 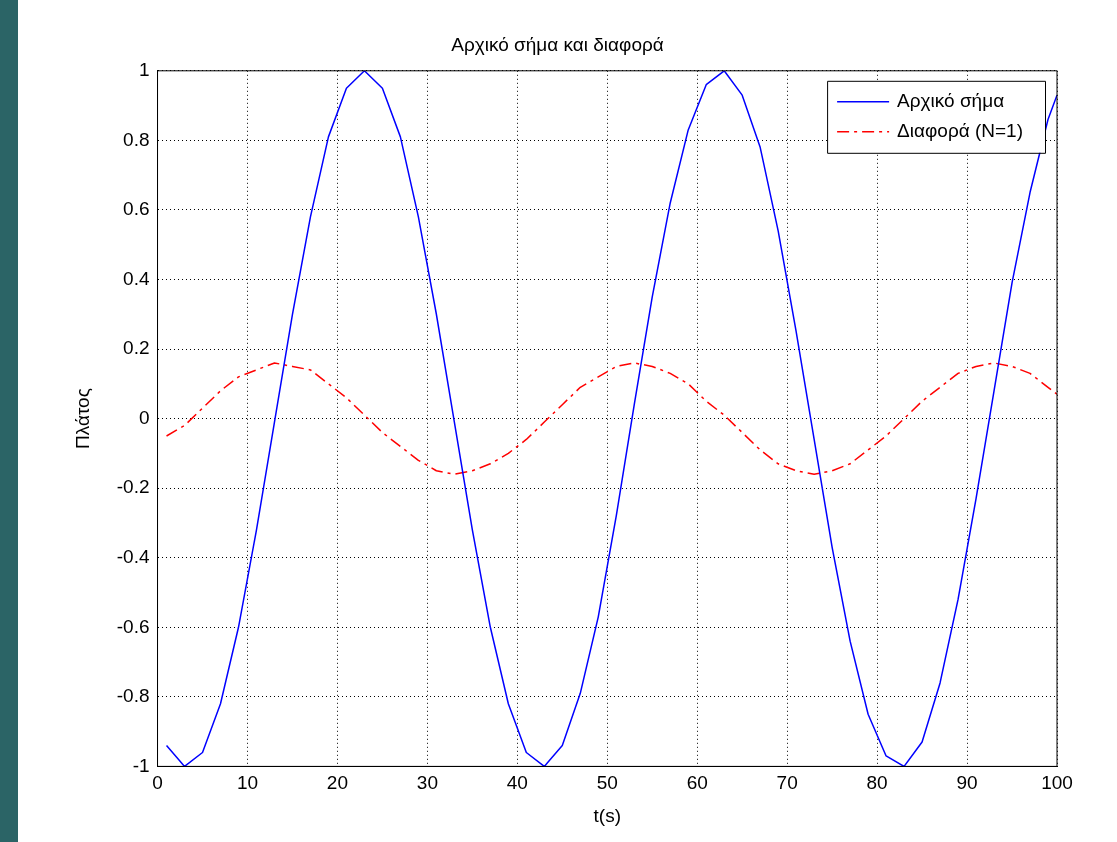 I want to click on y-tick-label: -0.6, so click(x=133, y=626).